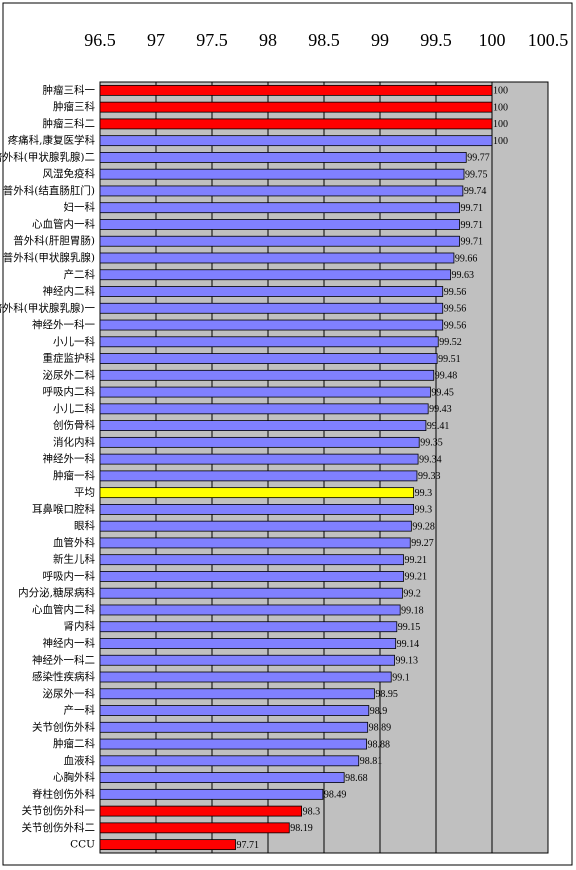  I want to click on value-label: 99.77, so click(478, 158).